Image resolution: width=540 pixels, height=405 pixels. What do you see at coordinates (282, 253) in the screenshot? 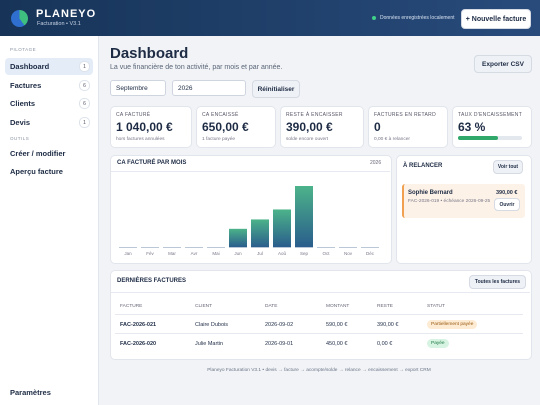
I see `x-tick-label: Aoû` at bounding box center [282, 253].